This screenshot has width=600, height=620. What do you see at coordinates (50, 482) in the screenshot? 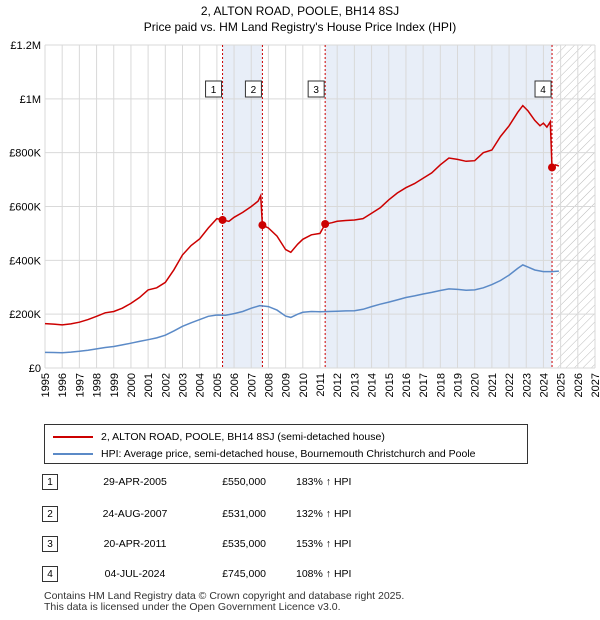
I see `sale-number-badge: 1` at bounding box center [50, 482].